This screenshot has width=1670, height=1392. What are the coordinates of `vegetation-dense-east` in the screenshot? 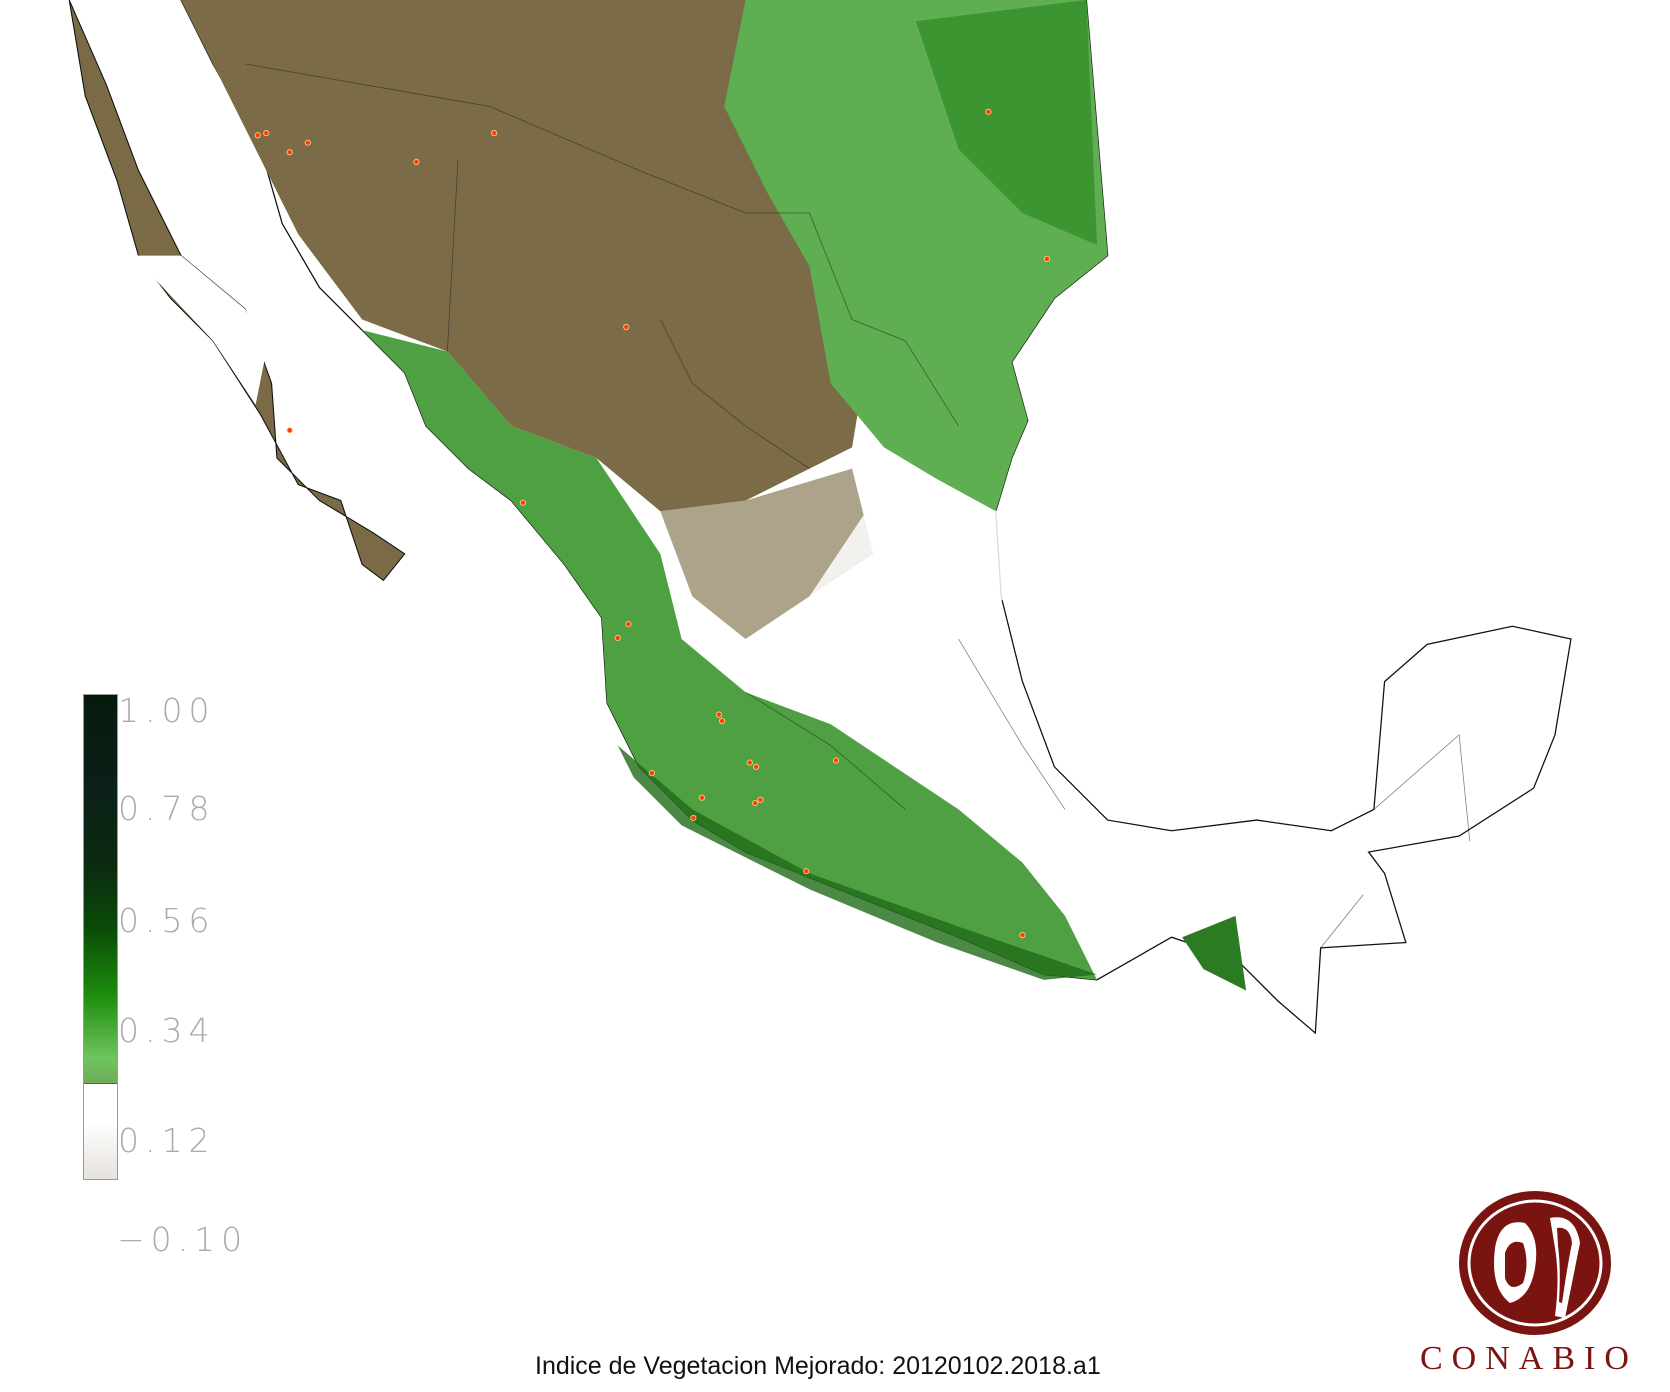 It's located at (1006, 122).